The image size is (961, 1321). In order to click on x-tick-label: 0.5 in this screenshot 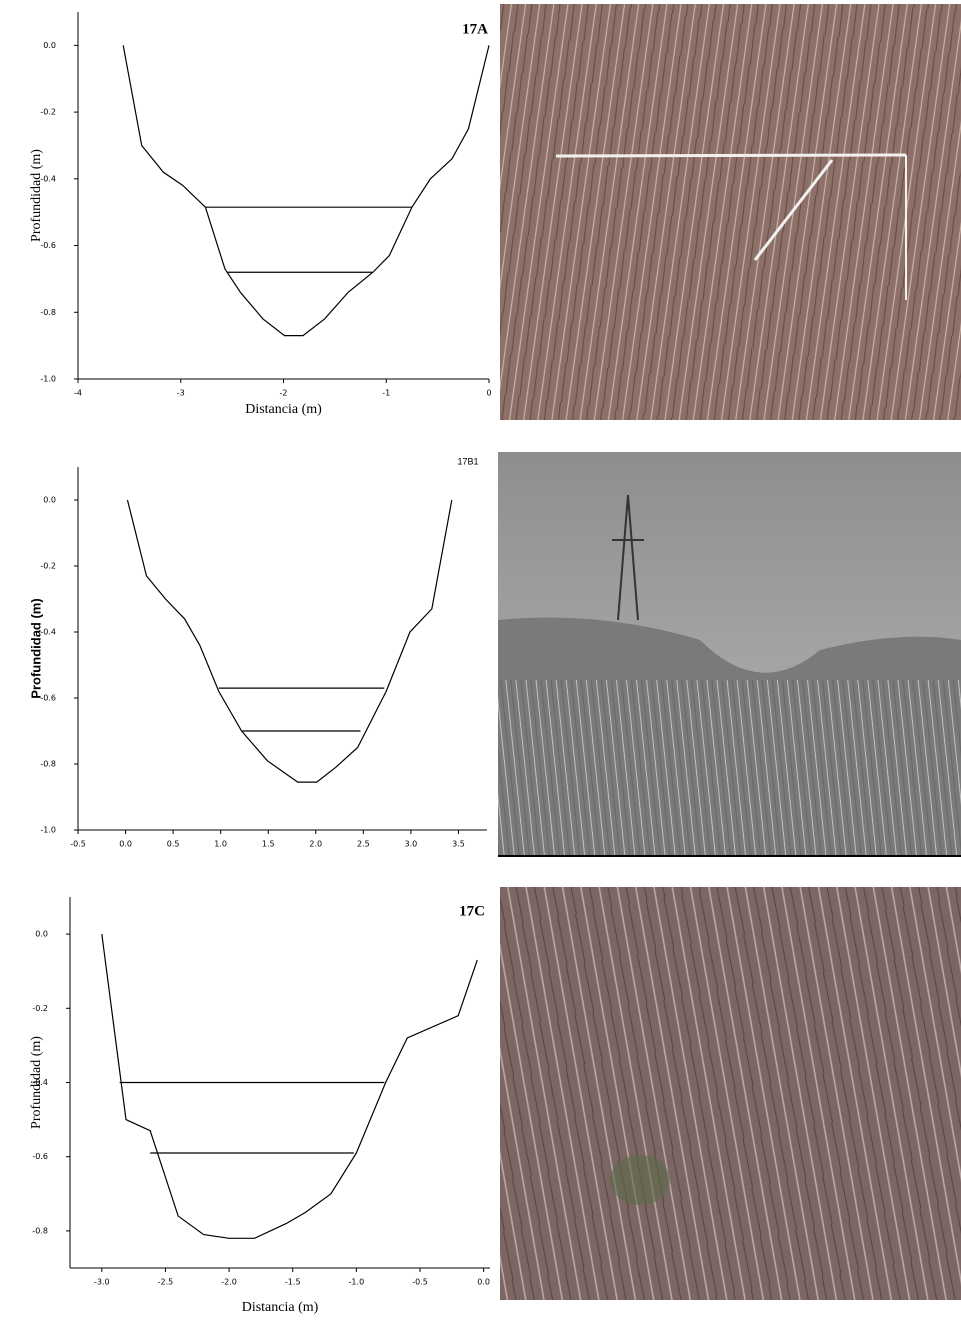, I will do `click(173, 844)`.